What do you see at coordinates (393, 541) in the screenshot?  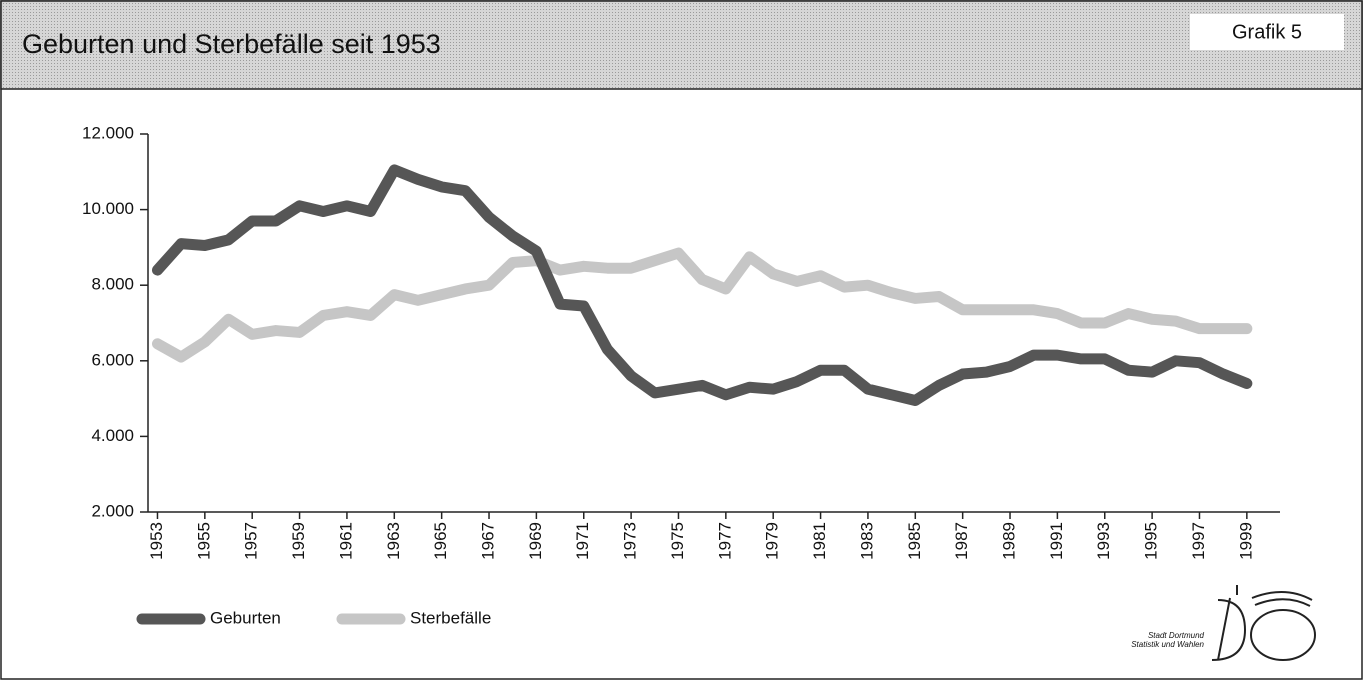 I see `x-tick-label: 1963` at bounding box center [393, 541].